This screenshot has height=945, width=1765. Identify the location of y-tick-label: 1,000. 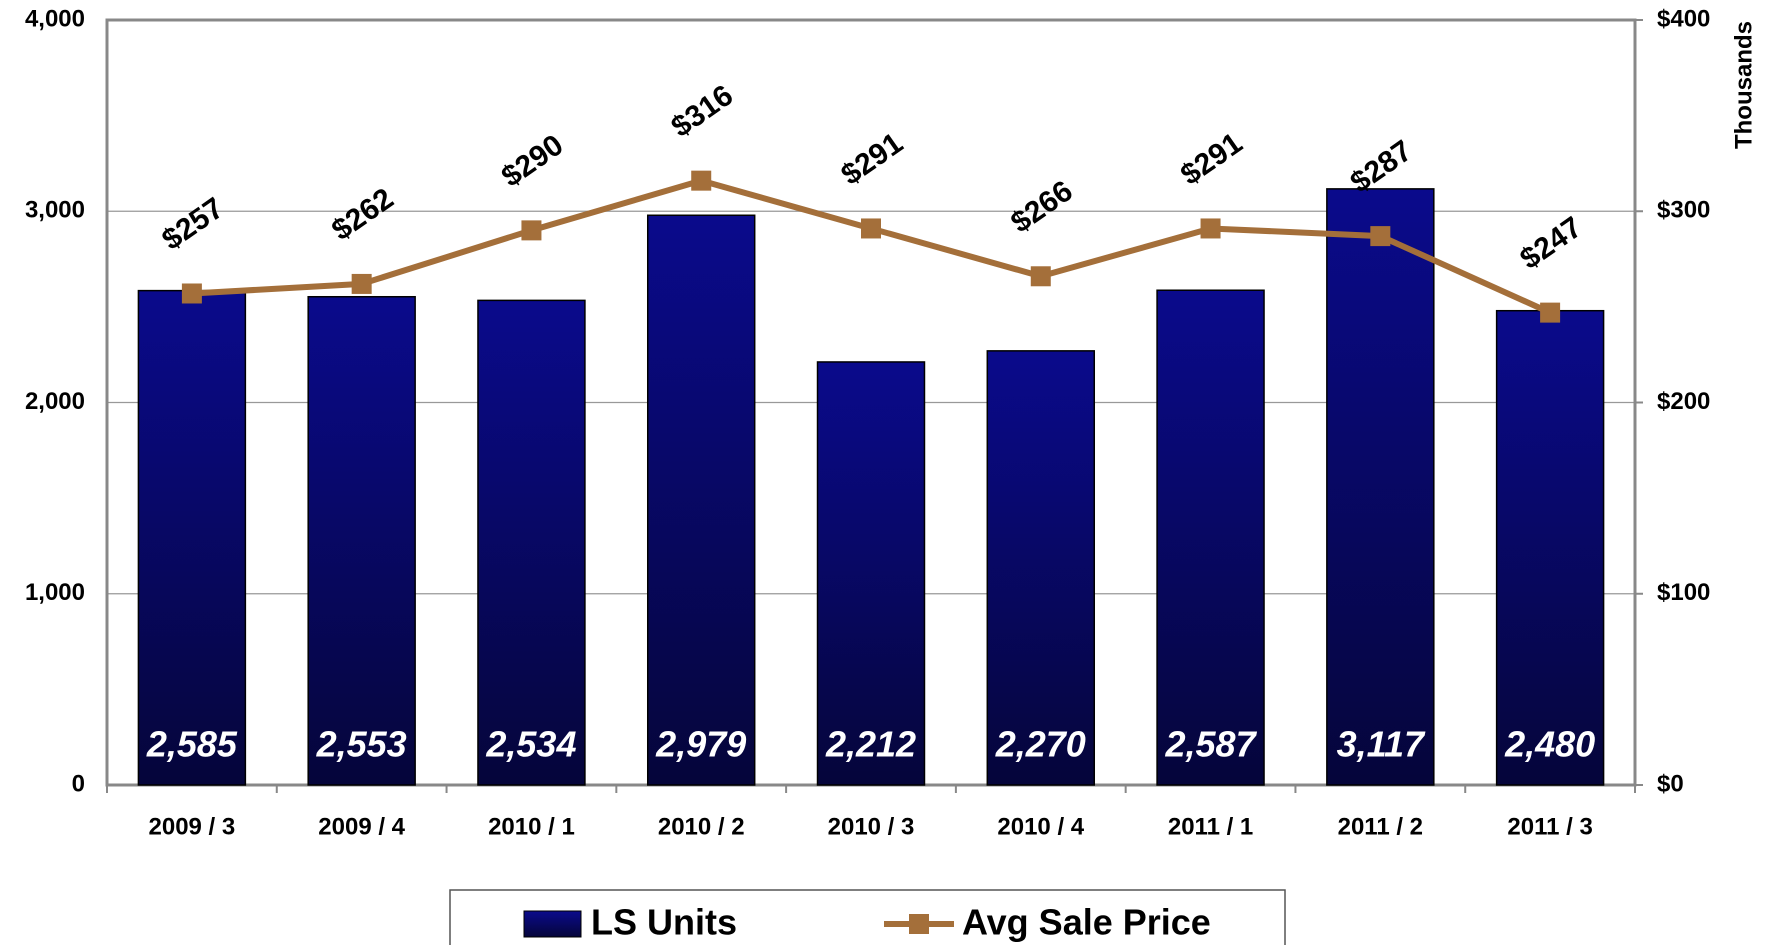
(55, 592).